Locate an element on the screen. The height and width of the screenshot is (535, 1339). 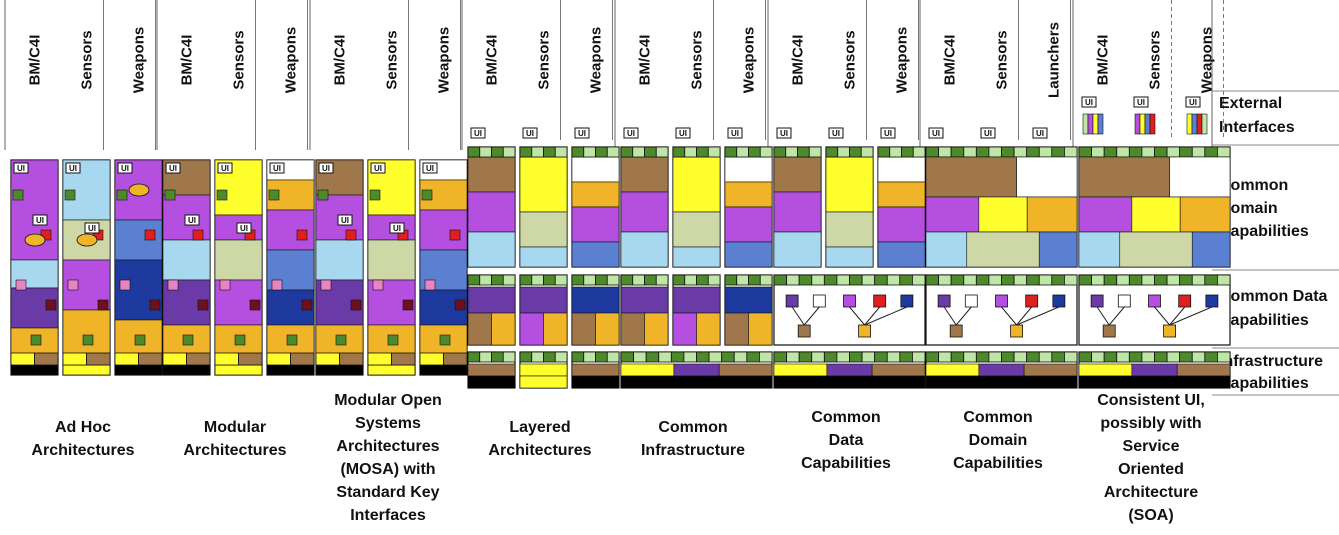
layer-label: Common Data is located at coordinates (1273, 296).